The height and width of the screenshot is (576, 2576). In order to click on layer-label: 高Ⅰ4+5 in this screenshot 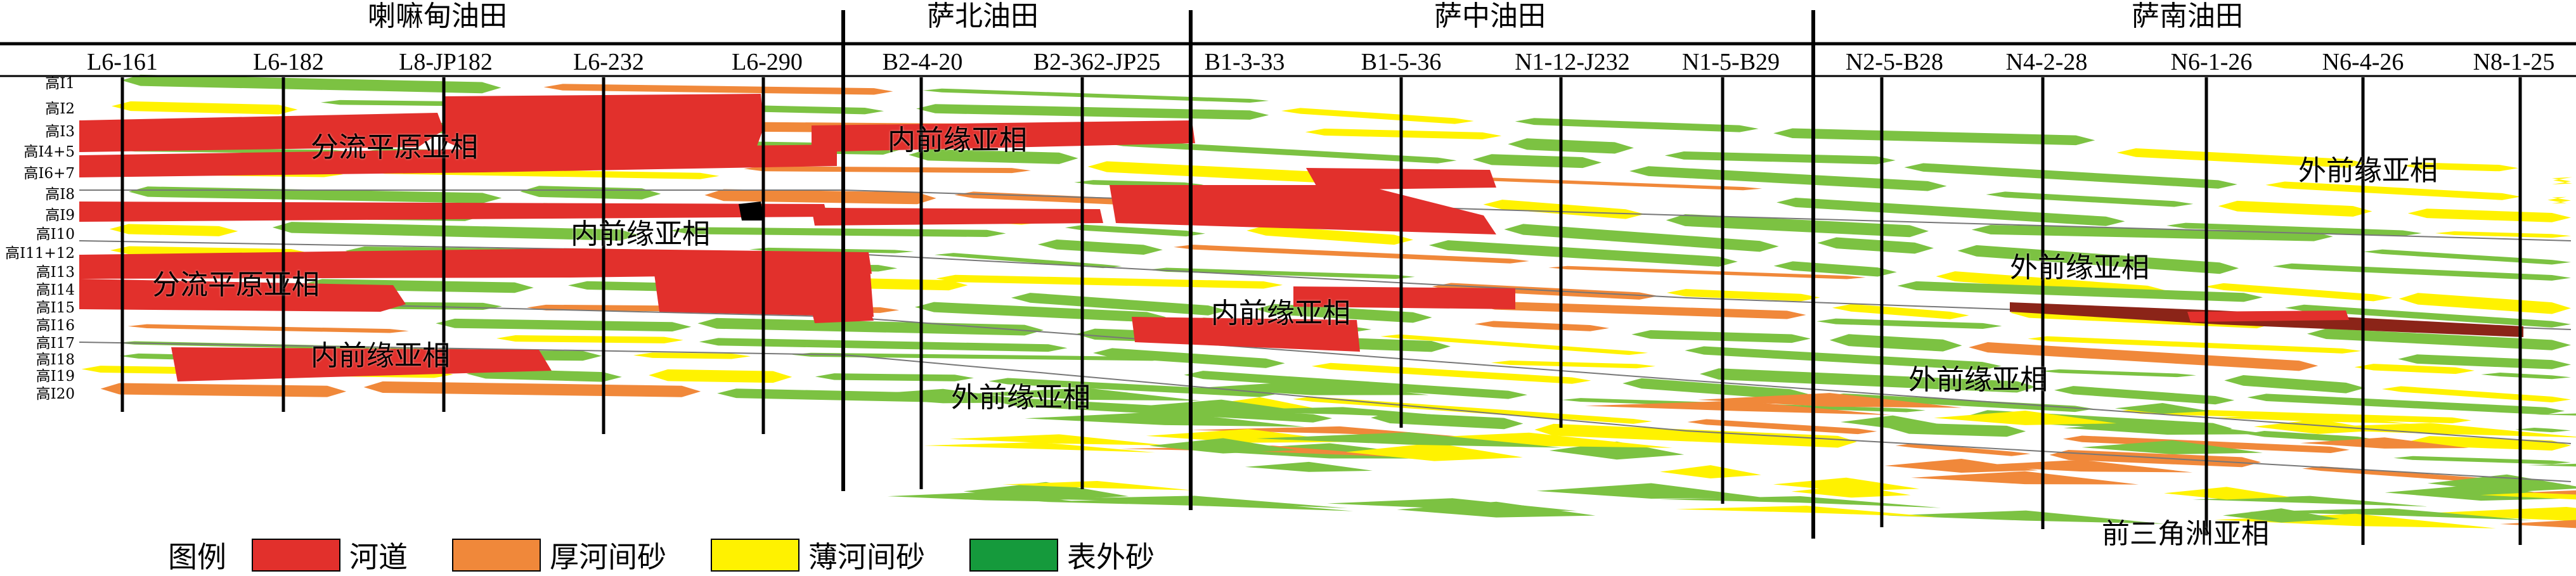, I will do `click(49, 152)`.